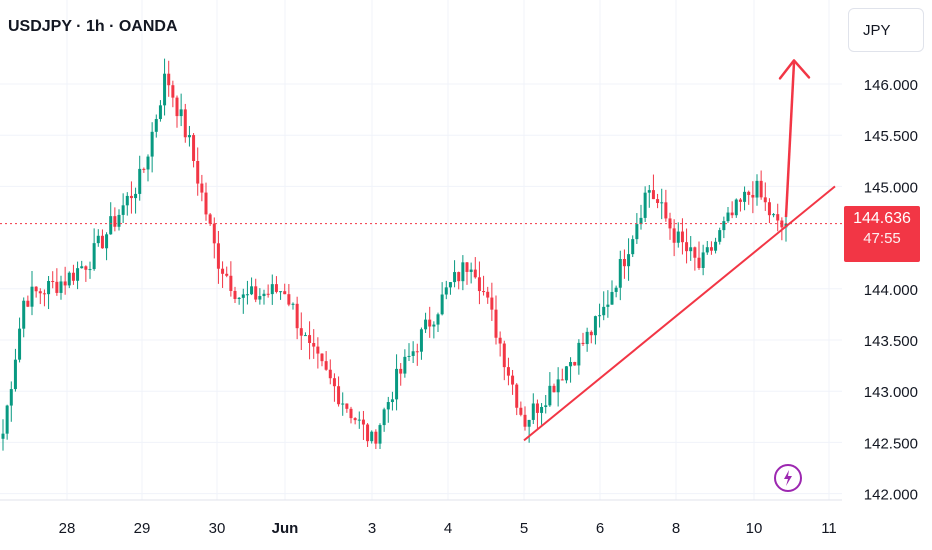 This screenshot has width=932, height=550. Describe the element at coordinates (882, 218) in the screenshot. I see `last-price-value: 144.636` at that location.